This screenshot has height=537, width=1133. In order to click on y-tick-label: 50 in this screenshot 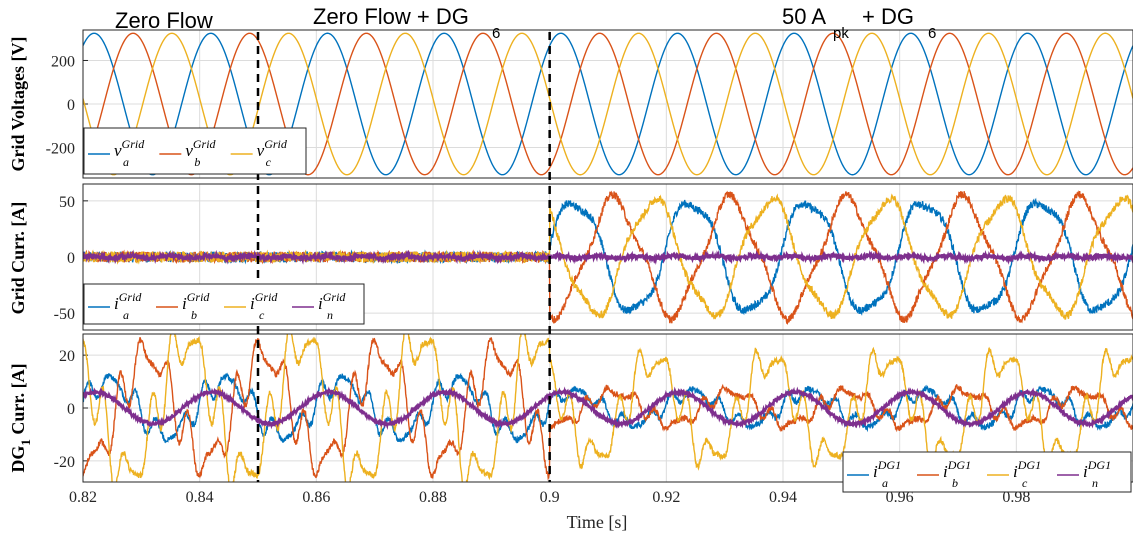, I will do `click(67, 202)`.